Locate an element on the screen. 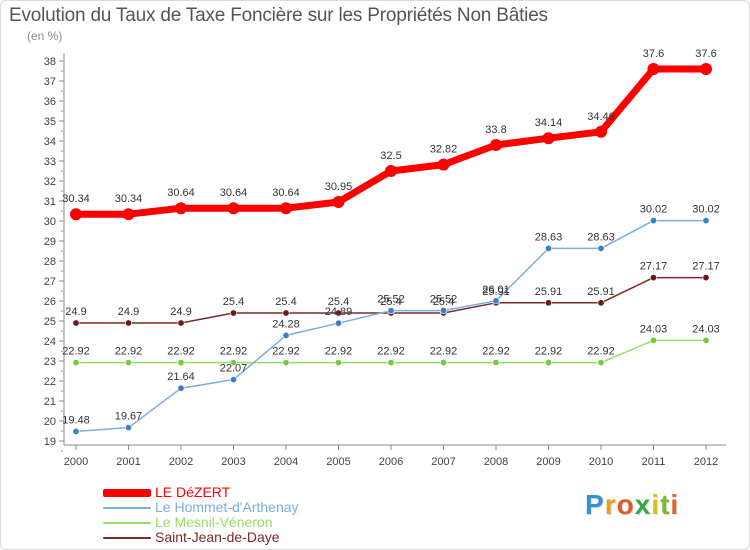 The image size is (750, 550). legend-label: LE DéZERT is located at coordinates (193, 492).